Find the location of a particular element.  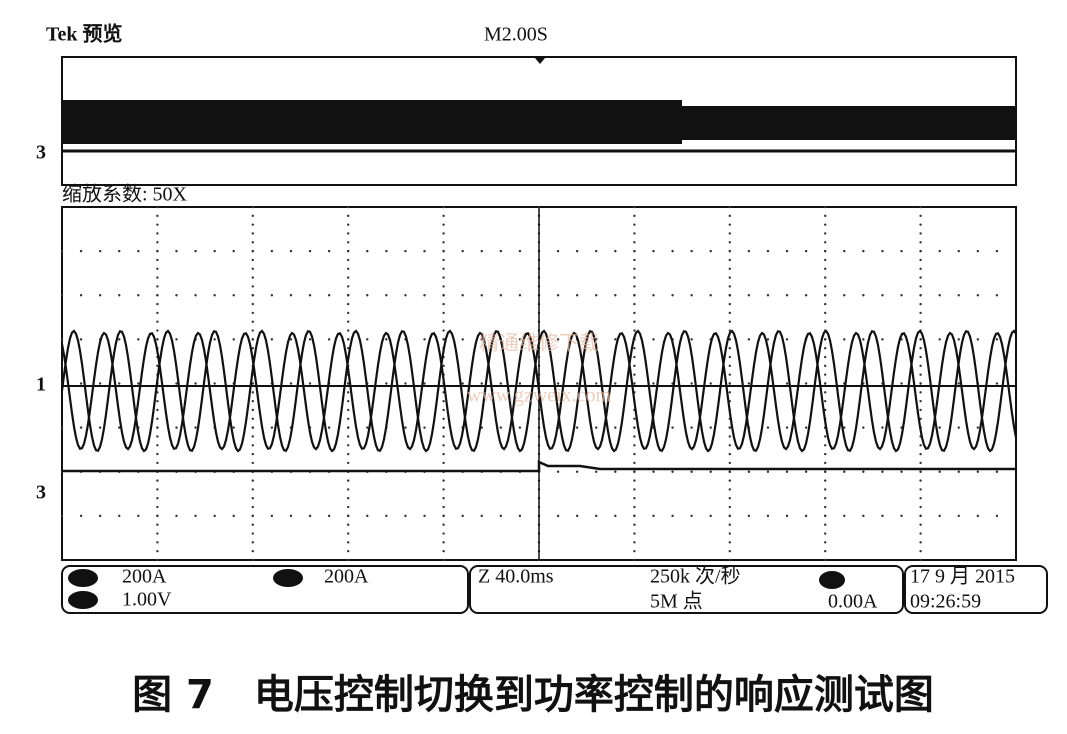

ch3-scale: 1.00V is located at coordinates (147, 600).